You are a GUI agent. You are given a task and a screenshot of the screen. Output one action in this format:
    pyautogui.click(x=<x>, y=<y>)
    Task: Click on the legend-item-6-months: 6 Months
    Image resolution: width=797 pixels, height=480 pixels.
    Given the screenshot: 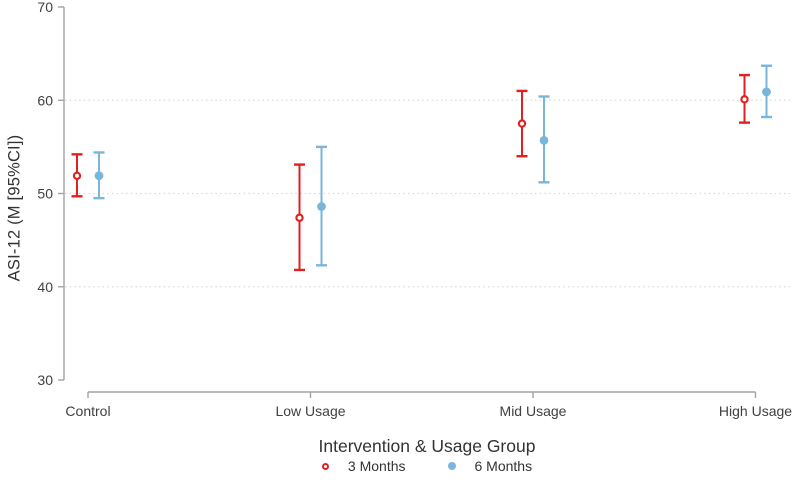 What is the action you would take?
    pyautogui.click(x=490, y=466)
    